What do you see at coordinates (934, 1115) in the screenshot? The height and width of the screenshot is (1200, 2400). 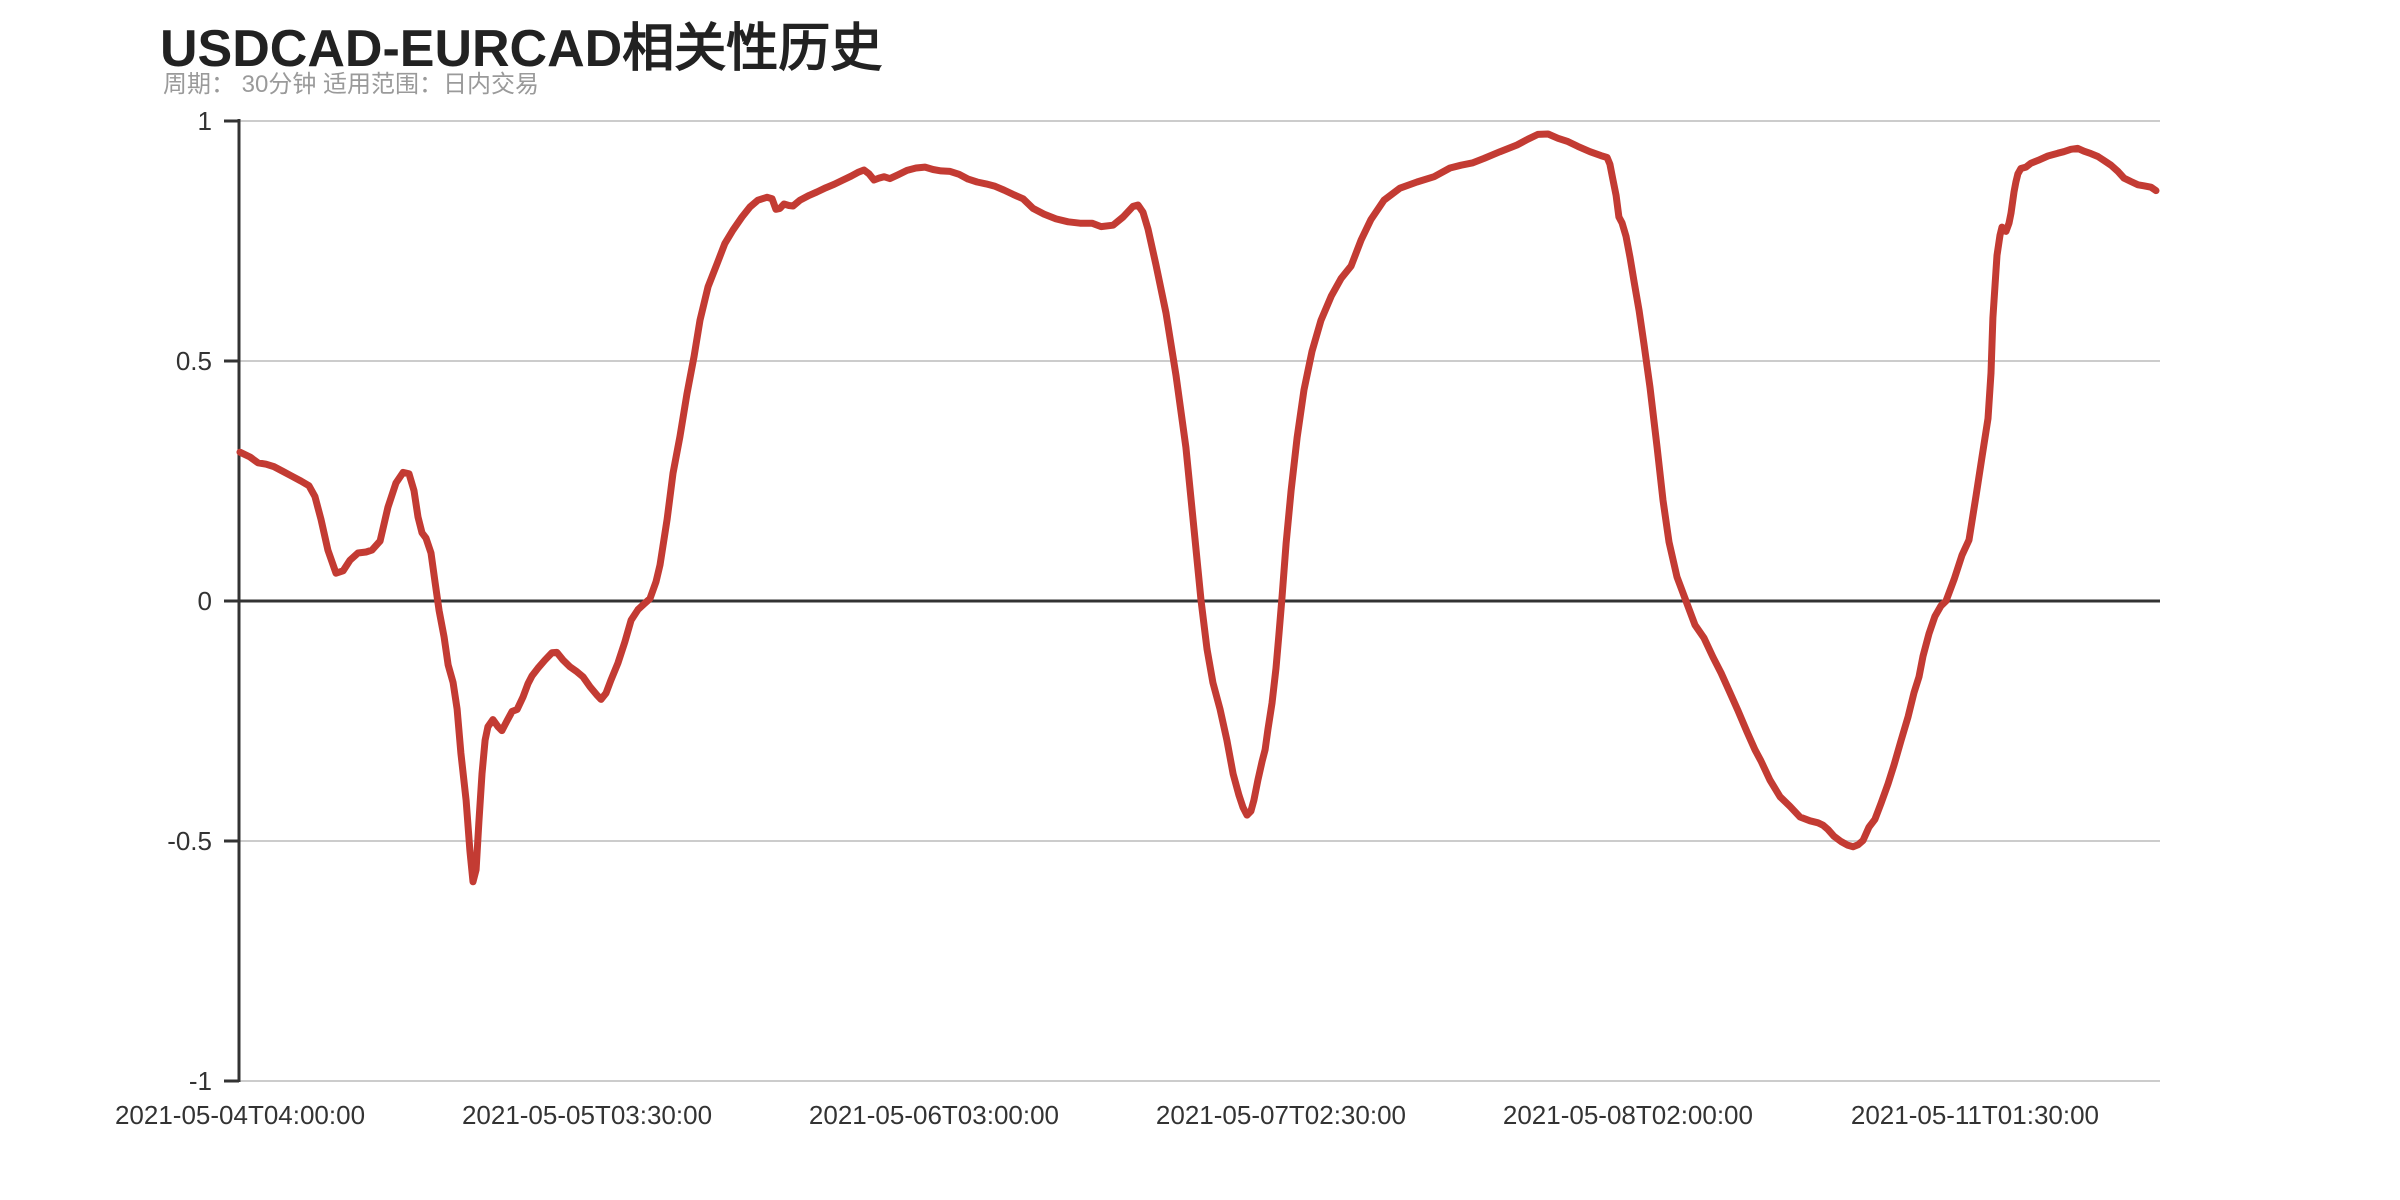 I see `x-axis-label: 2021-05-06T03:00:00` at bounding box center [934, 1115].